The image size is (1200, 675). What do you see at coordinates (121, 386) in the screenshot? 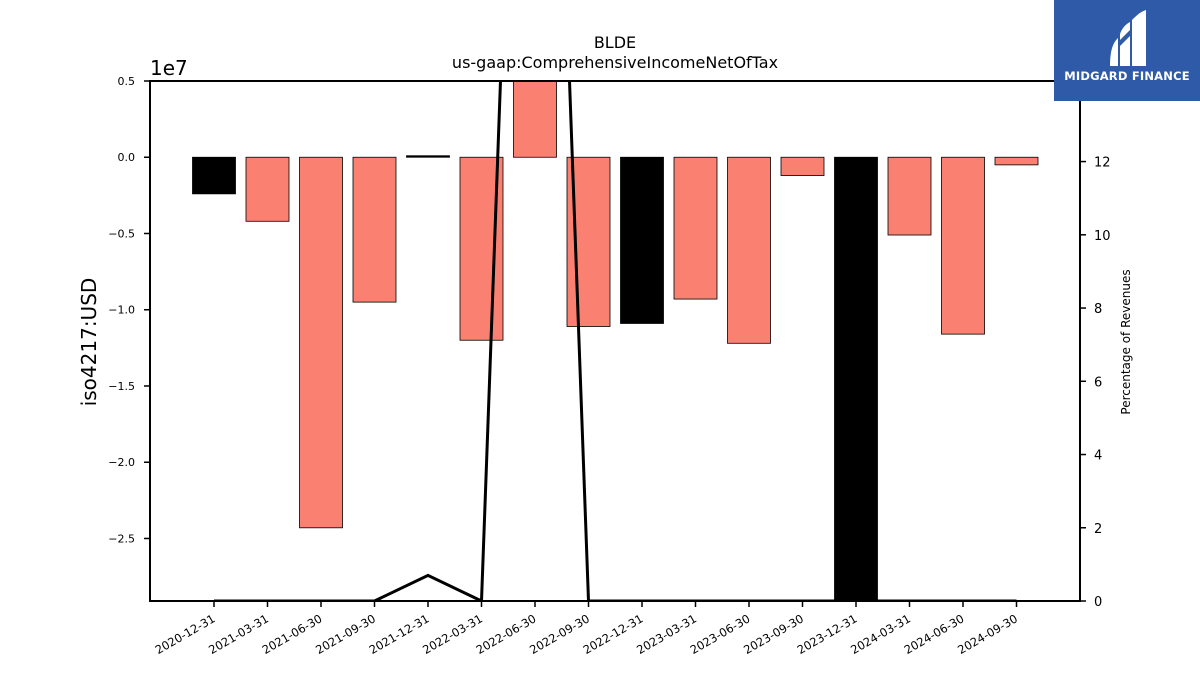
I see `y-tick-label: −1.5` at bounding box center [121, 386].